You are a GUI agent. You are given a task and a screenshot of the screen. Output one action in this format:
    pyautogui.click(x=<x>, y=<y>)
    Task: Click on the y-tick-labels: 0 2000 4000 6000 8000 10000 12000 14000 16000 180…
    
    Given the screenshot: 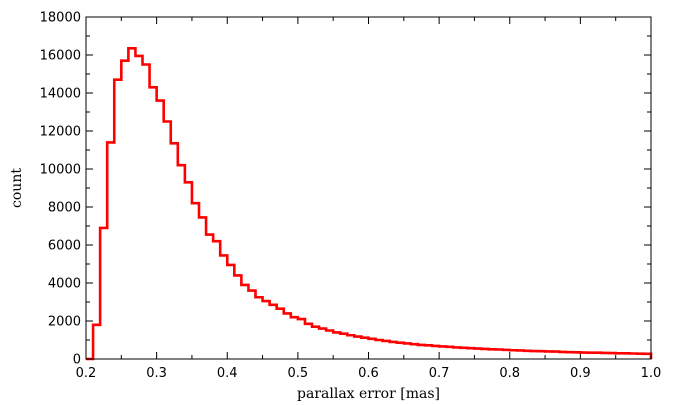 What is the action you would take?
    pyautogui.click(x=60, y=189)
    